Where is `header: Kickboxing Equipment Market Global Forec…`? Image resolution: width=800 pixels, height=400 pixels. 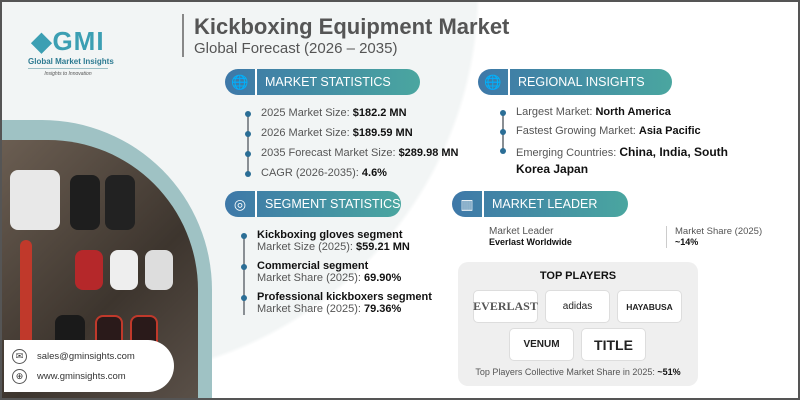
header: Kickboxing Equipment Market Global Forec… is located at coordinates (345, 35).